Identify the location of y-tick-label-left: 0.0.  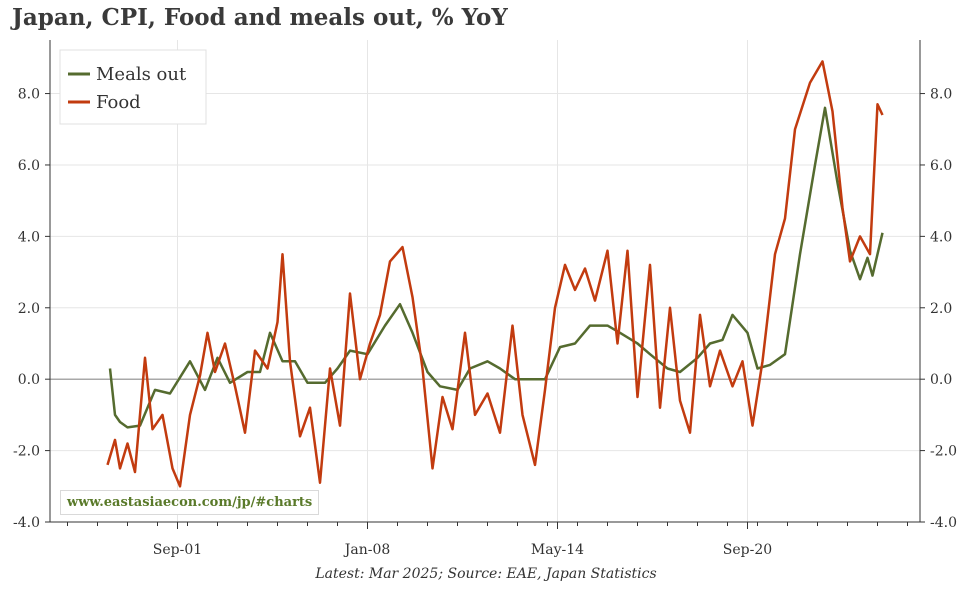
(29, 380).